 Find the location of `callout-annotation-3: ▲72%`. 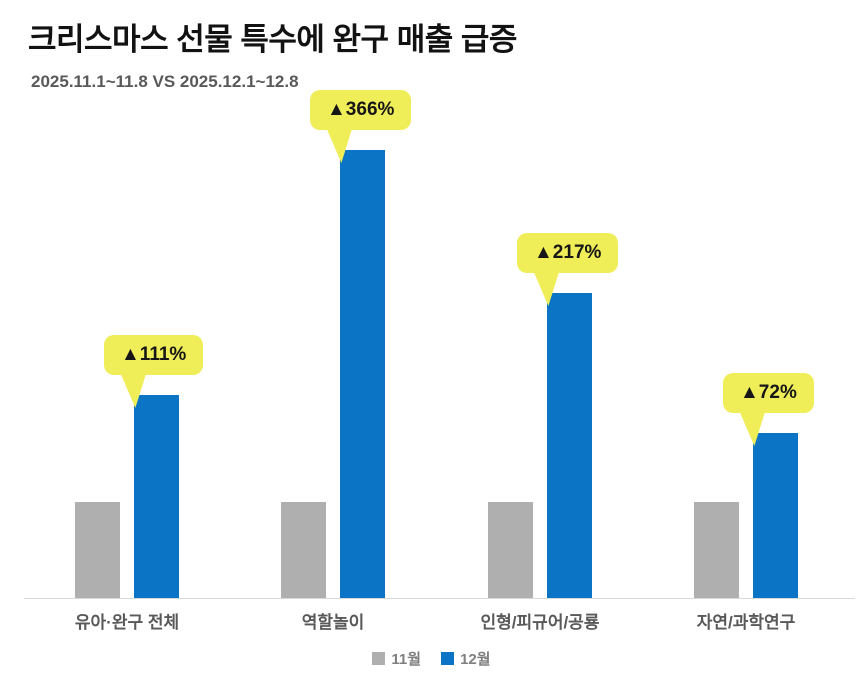

callout-annotation-3: ▲72% is located at coordinates (768, 393).